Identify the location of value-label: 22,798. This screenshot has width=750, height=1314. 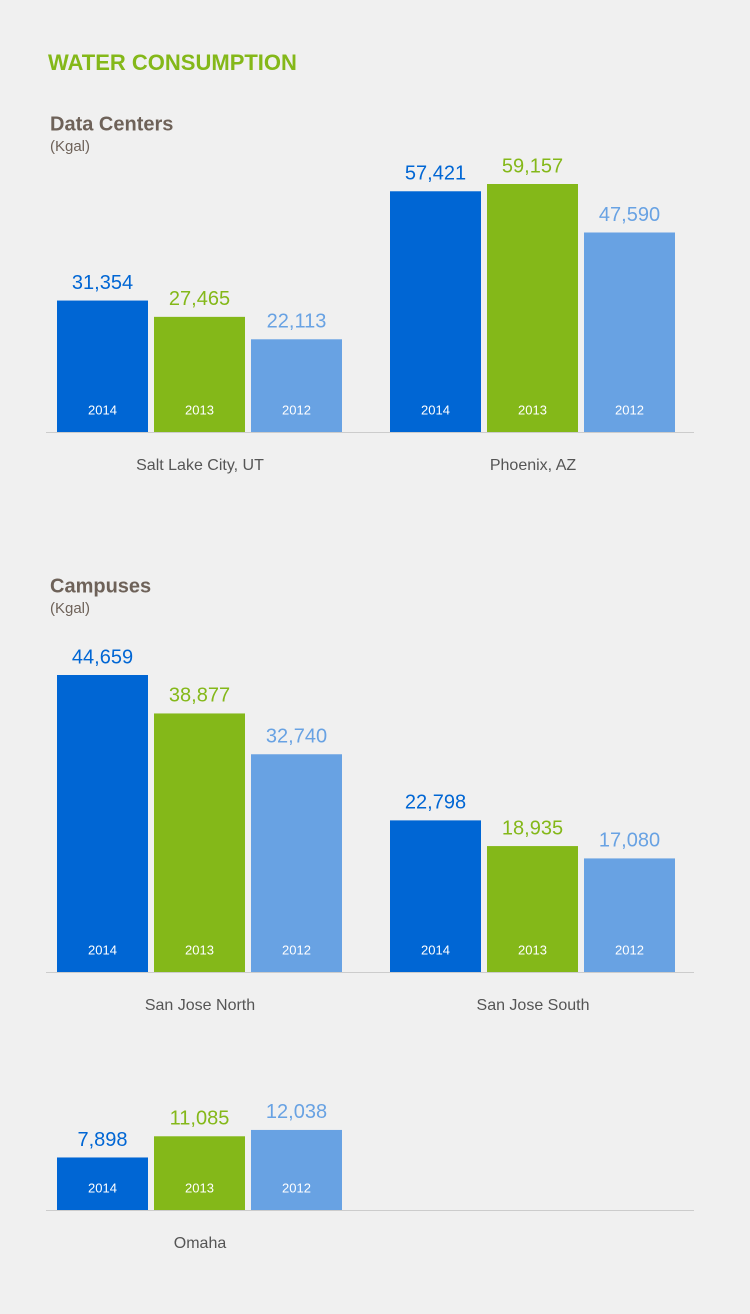
(435, 803).